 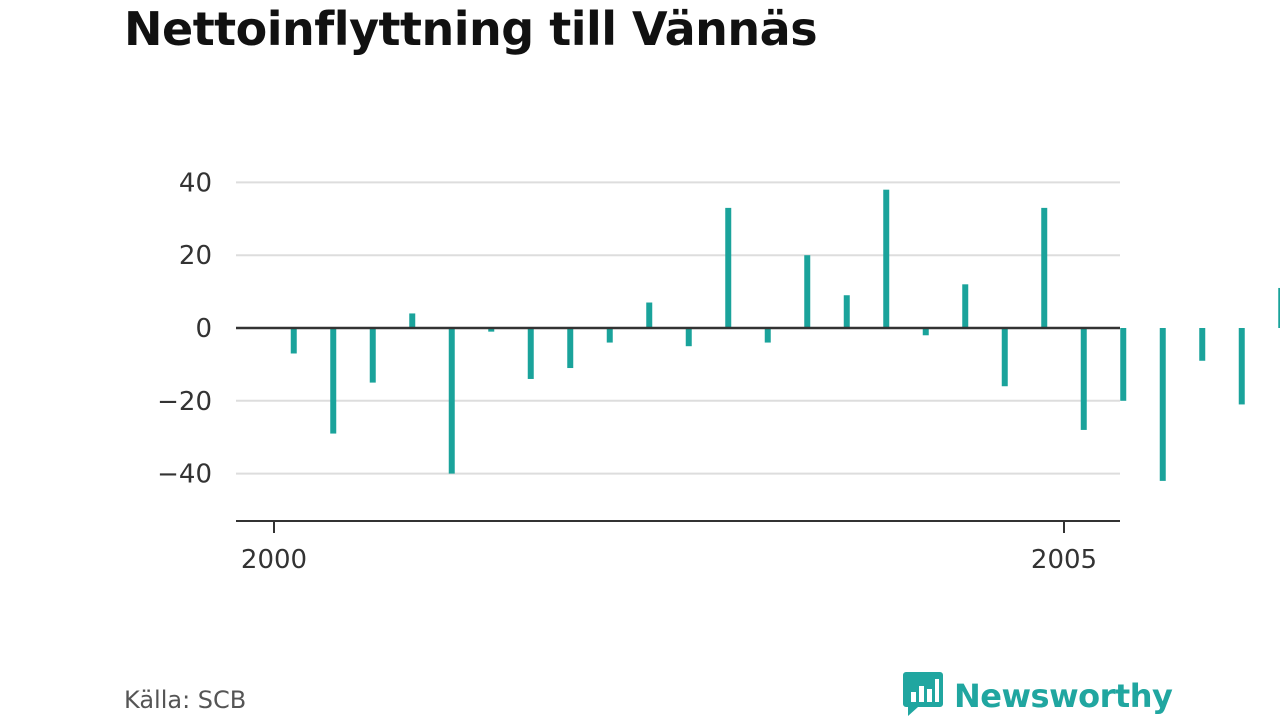 What do you see at coordinates (923, 696) in the screenshot?
I see `bar-chart-bubble-icon` at bounding box center [923, 696].